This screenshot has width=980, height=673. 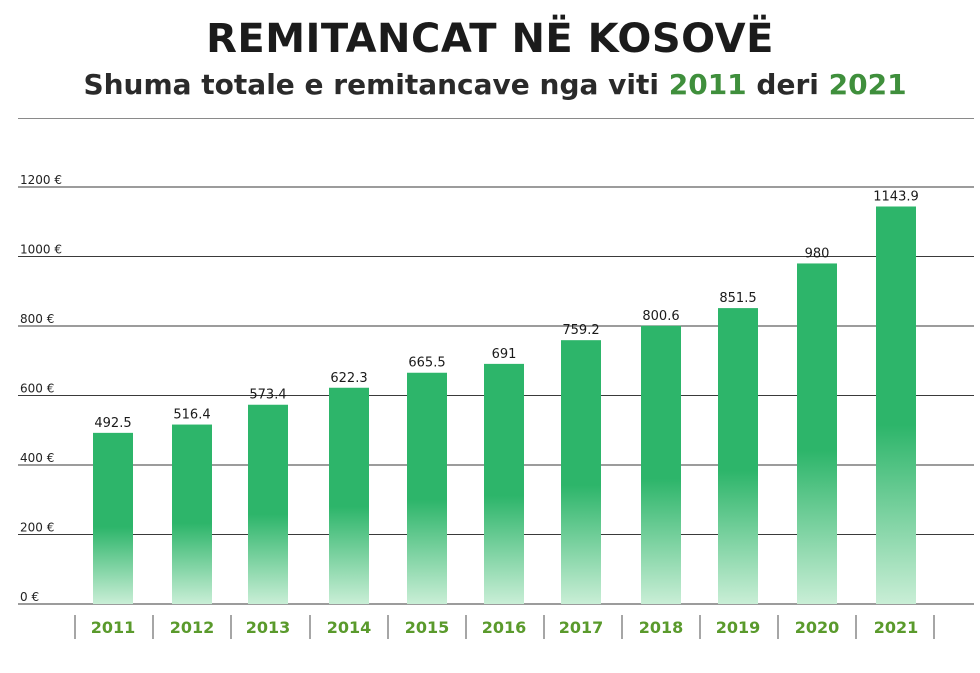 I want to click on y-tick-label: 0 €, so click(x=29, y=597).